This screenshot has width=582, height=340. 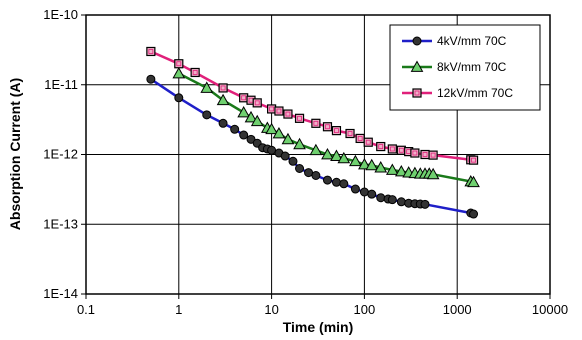 What do you see at coordinates (417, 93) in the screenshot?
I see `legend-swatch-point-inner` at bounding box center [417, 93].